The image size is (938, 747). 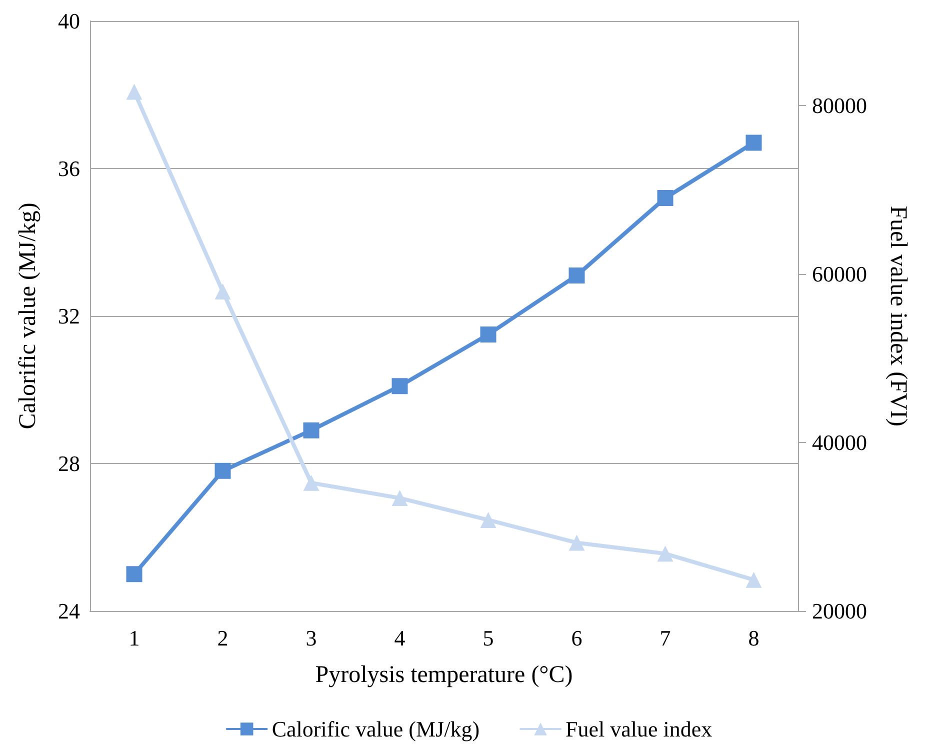 What do you see at coordinates (69, 168) in the screenshot?
I see `y-tick-label: 36` at bounding box center [69, 168].